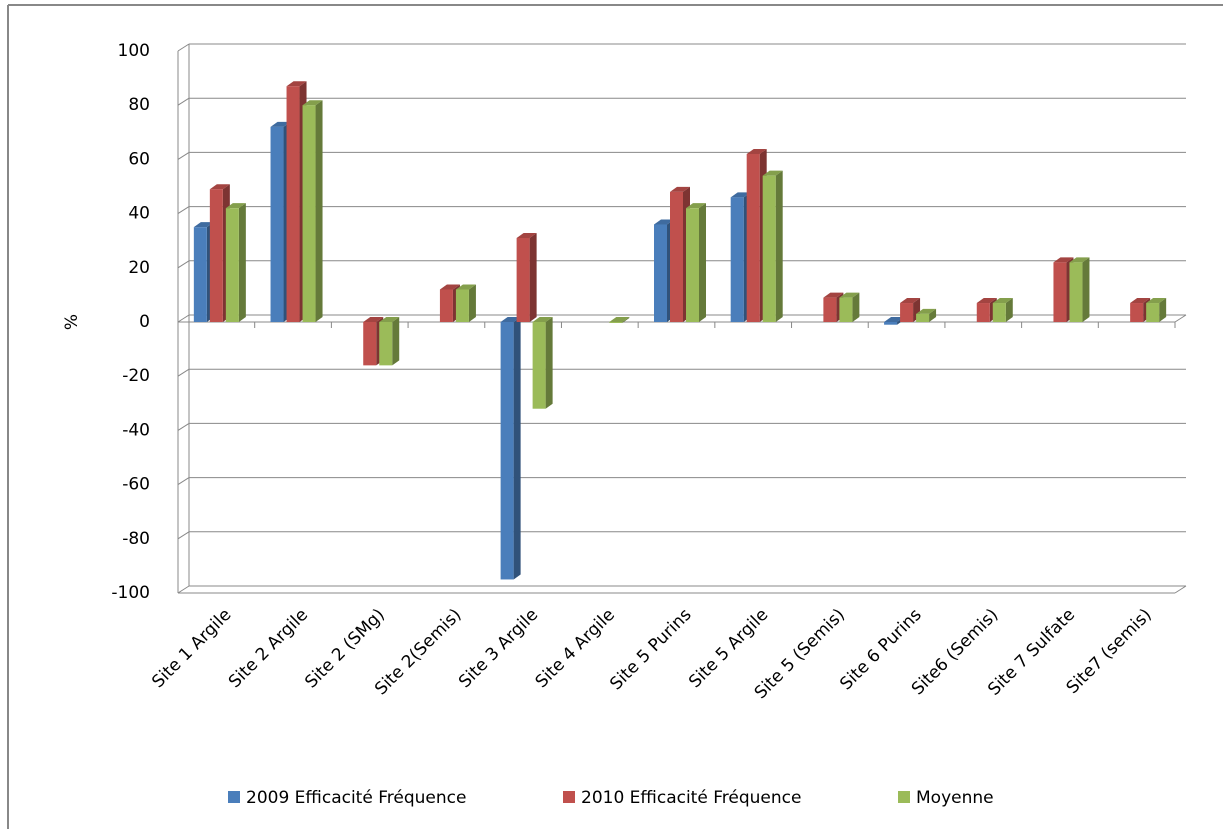 The height and width of the screenshot is (829, 1223). Describe the element at coordinates (136, 430) in the screenshot. I see `y-tick-label: -40` at that location.